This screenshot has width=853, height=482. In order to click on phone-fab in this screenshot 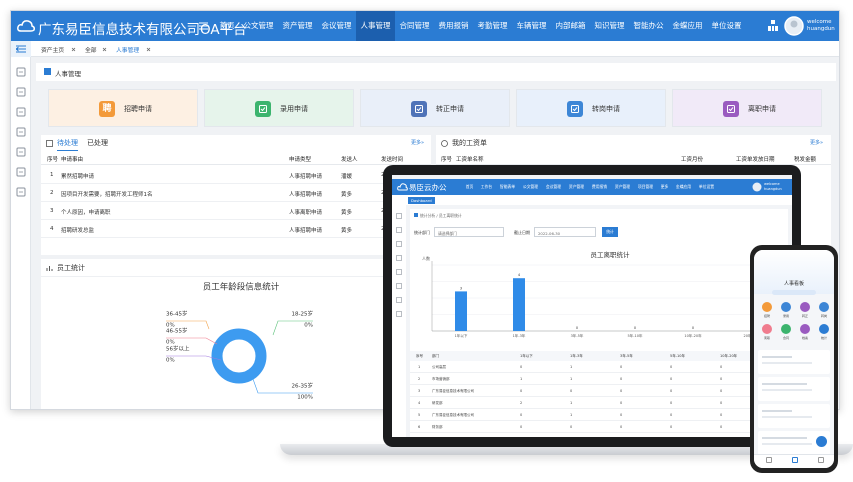, I will do `click(821, 441)`.